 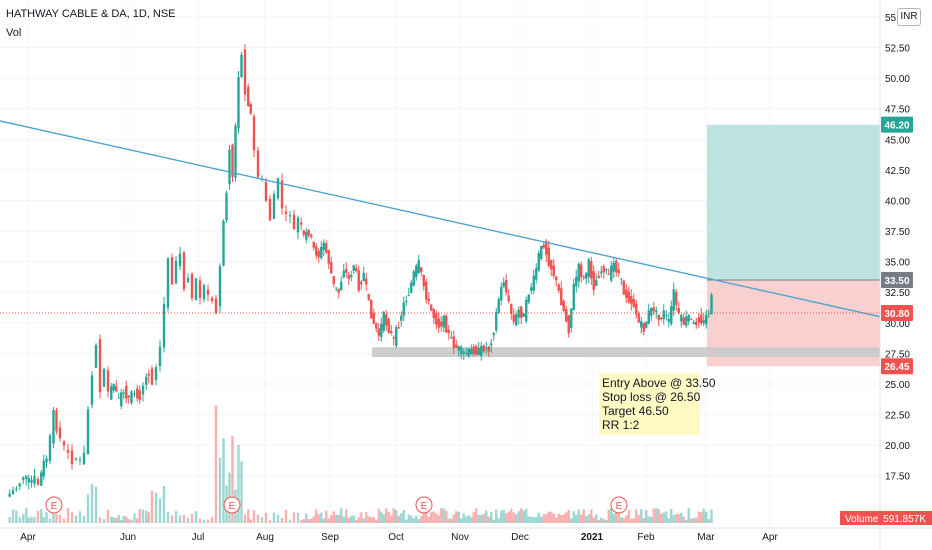 I want to click on x-tick-label: 2021, so click(x=592, y=537).